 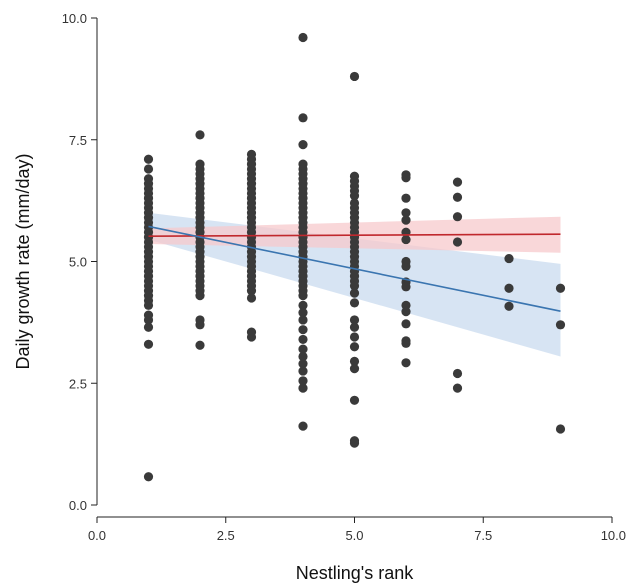 What do you see at coordinates (354, 519) in the screenshot?
I see `x-axis` at bounding box center [354, 519].